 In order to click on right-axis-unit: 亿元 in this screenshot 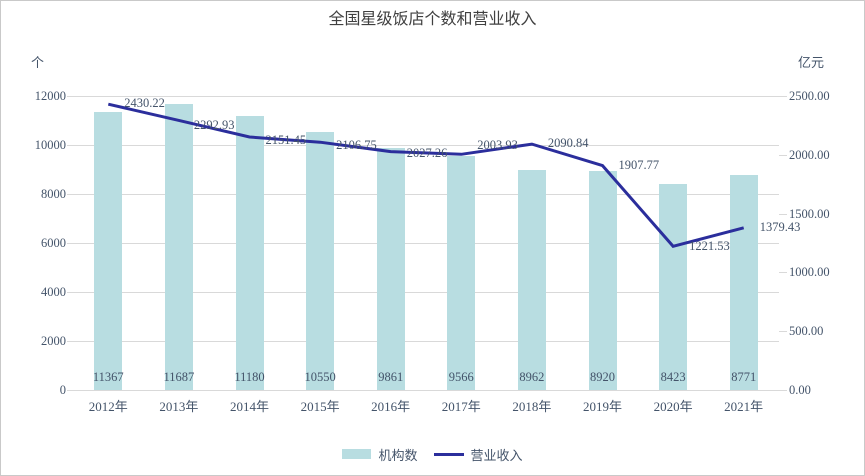, I will do `click(811, 62)`.